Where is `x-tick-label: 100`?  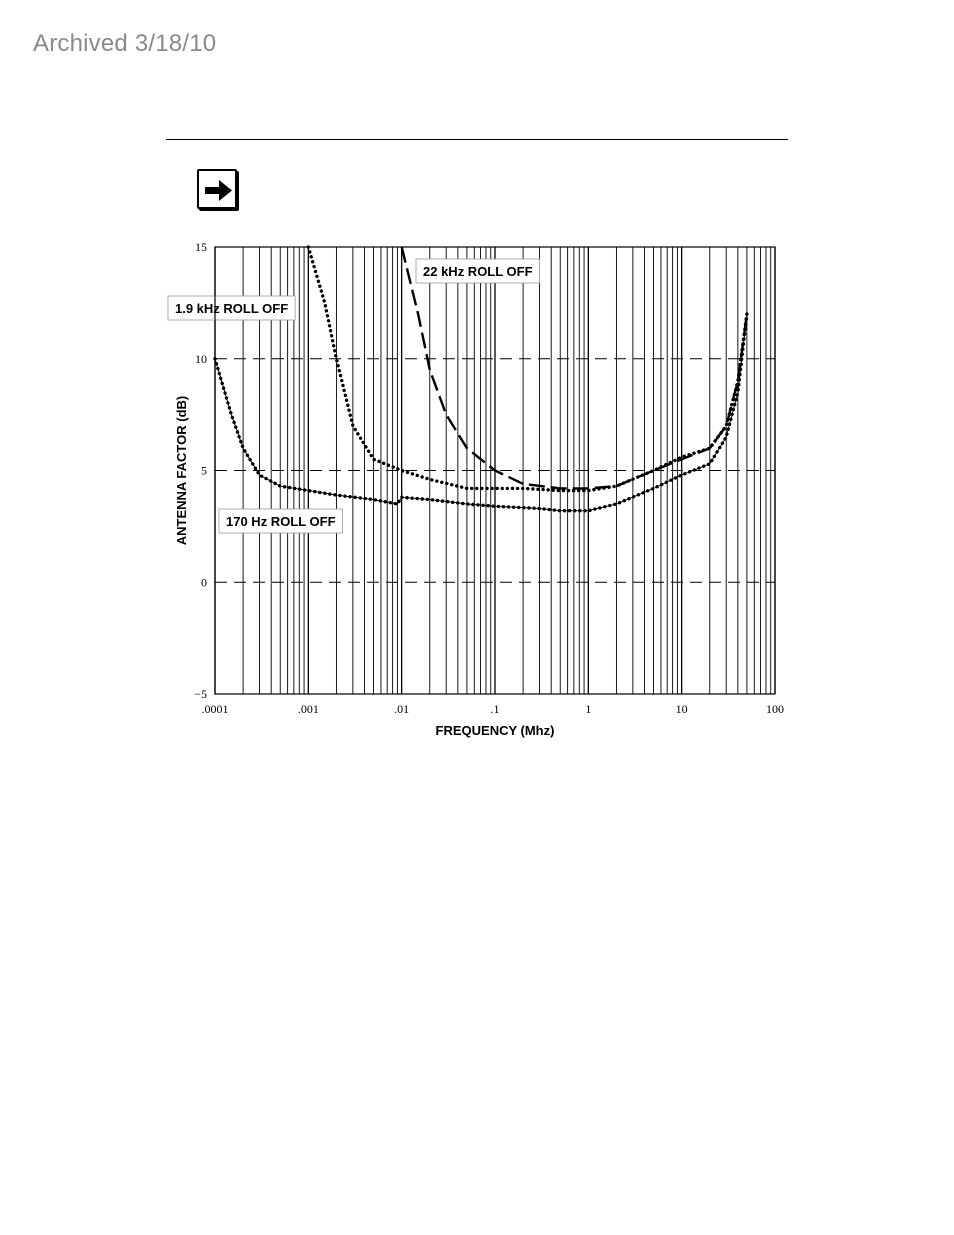 x-tick-label: 100 is located at coordinates (775, 709).